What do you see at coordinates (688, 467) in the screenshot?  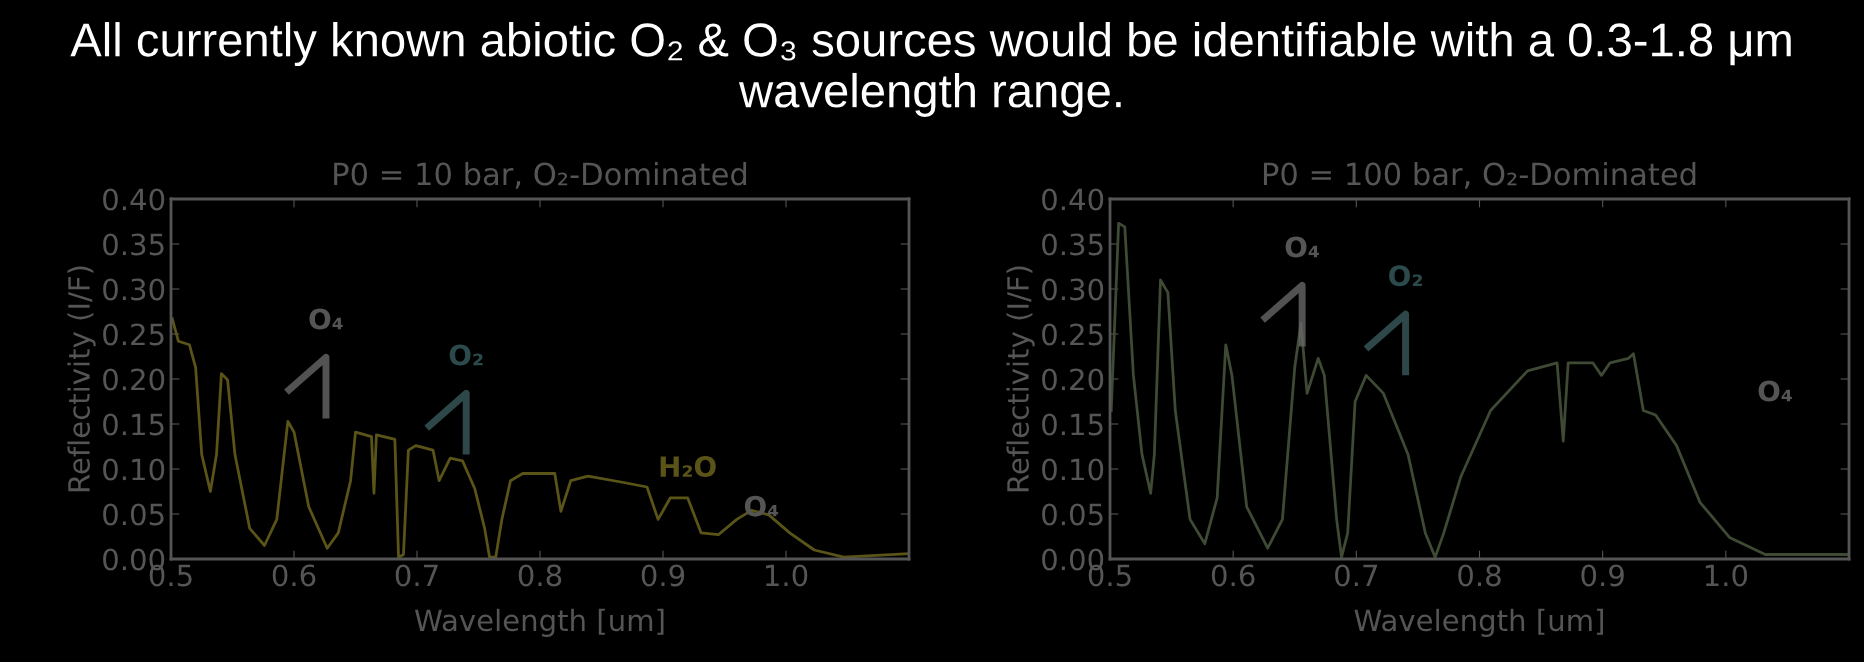 I see `annotation: H₂O` at bounding box center [688, 467].